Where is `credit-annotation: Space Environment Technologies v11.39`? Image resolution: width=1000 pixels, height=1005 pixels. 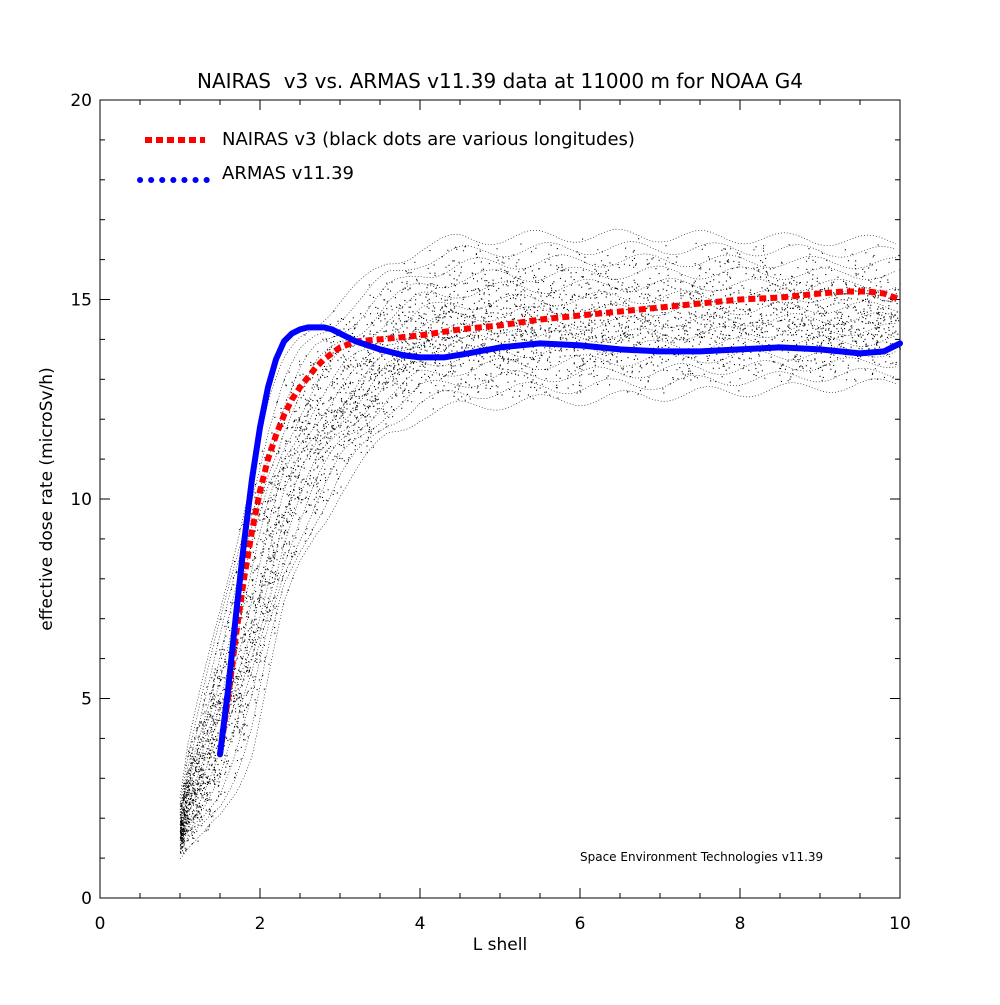
credit-annotation: Space Environment Technologies v11.39 is located at coordinates (701, 857).